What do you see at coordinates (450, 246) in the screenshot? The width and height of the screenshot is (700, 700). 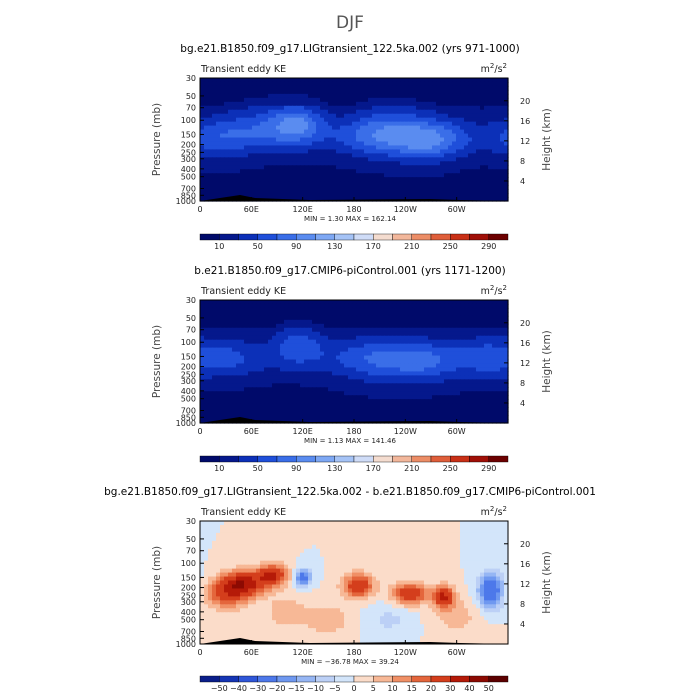 I see `colorbar-label: 250` at bounding box center [450, 246].